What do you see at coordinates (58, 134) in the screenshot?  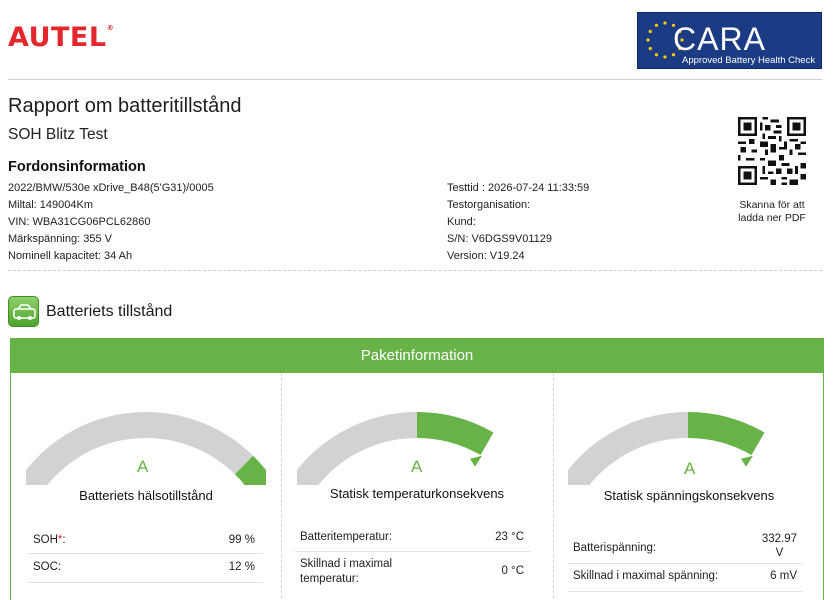 I see `report-subtitle: SOH Blitz Test` at bounding box center [58, 134].